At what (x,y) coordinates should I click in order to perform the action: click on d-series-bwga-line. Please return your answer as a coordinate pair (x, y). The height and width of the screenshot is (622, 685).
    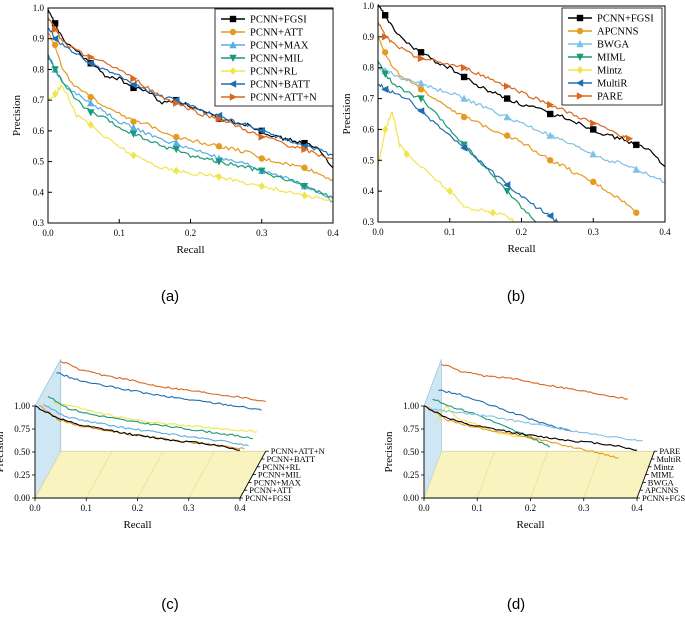
    Looking at the image, I should click on (536, 425).